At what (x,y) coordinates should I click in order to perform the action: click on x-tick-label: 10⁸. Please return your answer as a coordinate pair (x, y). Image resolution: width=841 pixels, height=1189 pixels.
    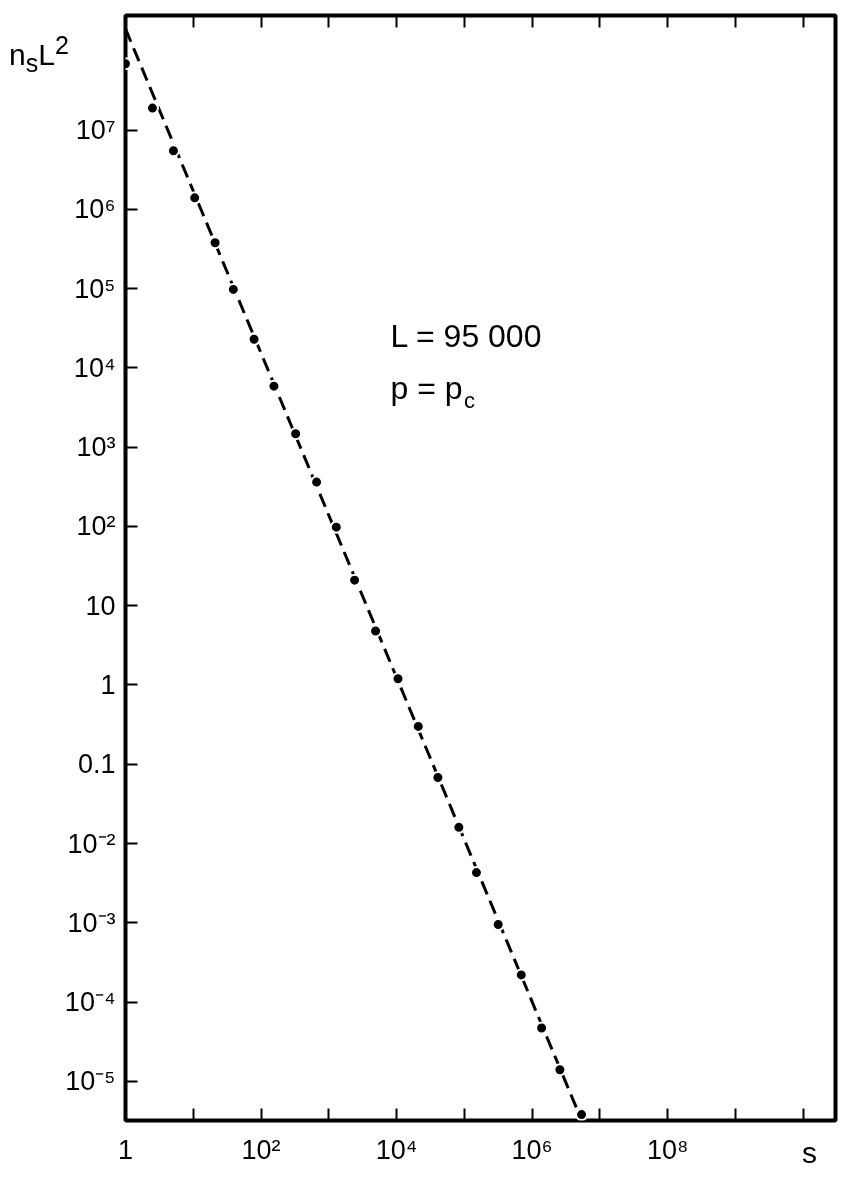
    Looking at the image, I should click on (667, 1149).